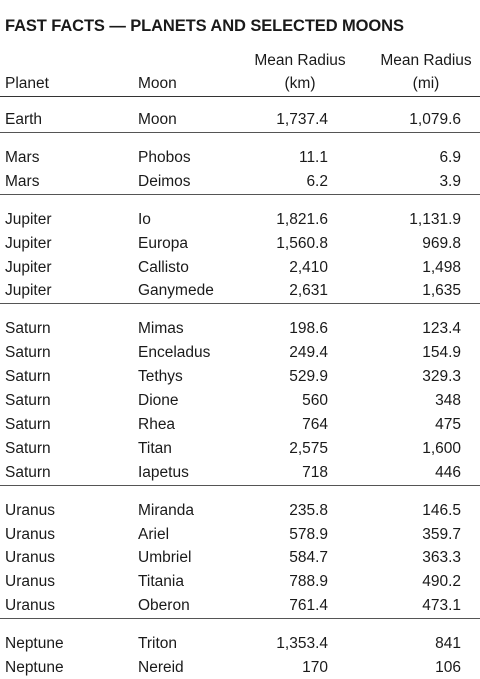 This screenshot has width=480, height=679. I want to click on table-row: Mars Phobos 11.1 6.9, so click(240, 157).